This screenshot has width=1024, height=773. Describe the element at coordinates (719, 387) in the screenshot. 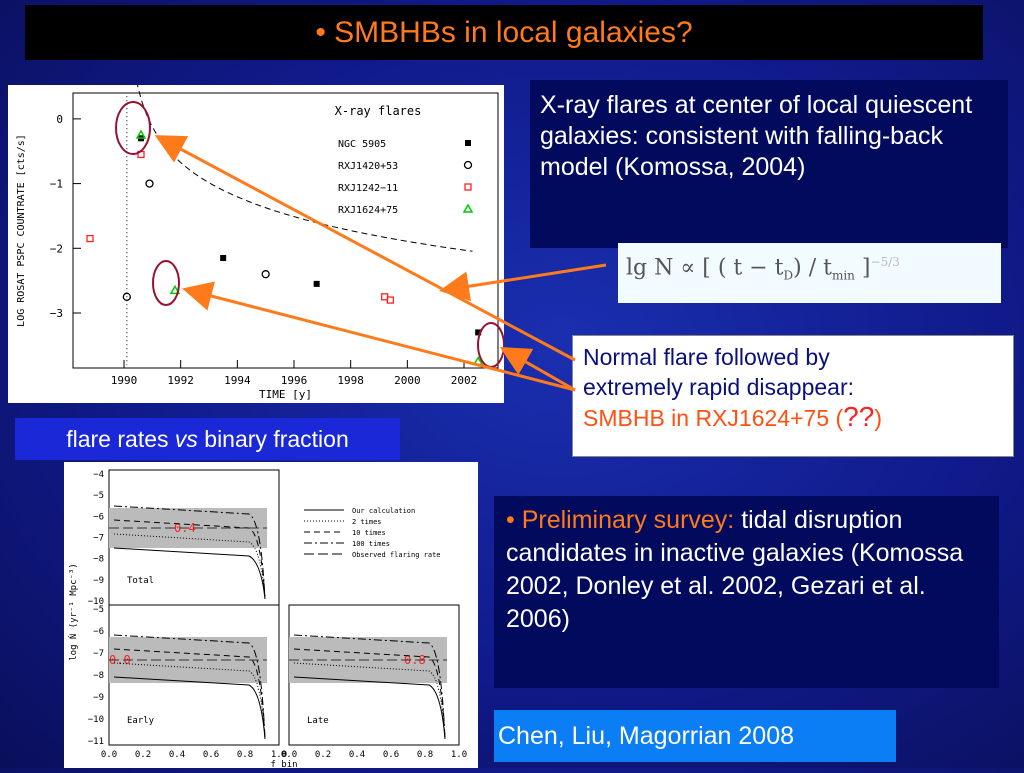

I see `flare-note-line2: extremely rapid disappear:` at that location.